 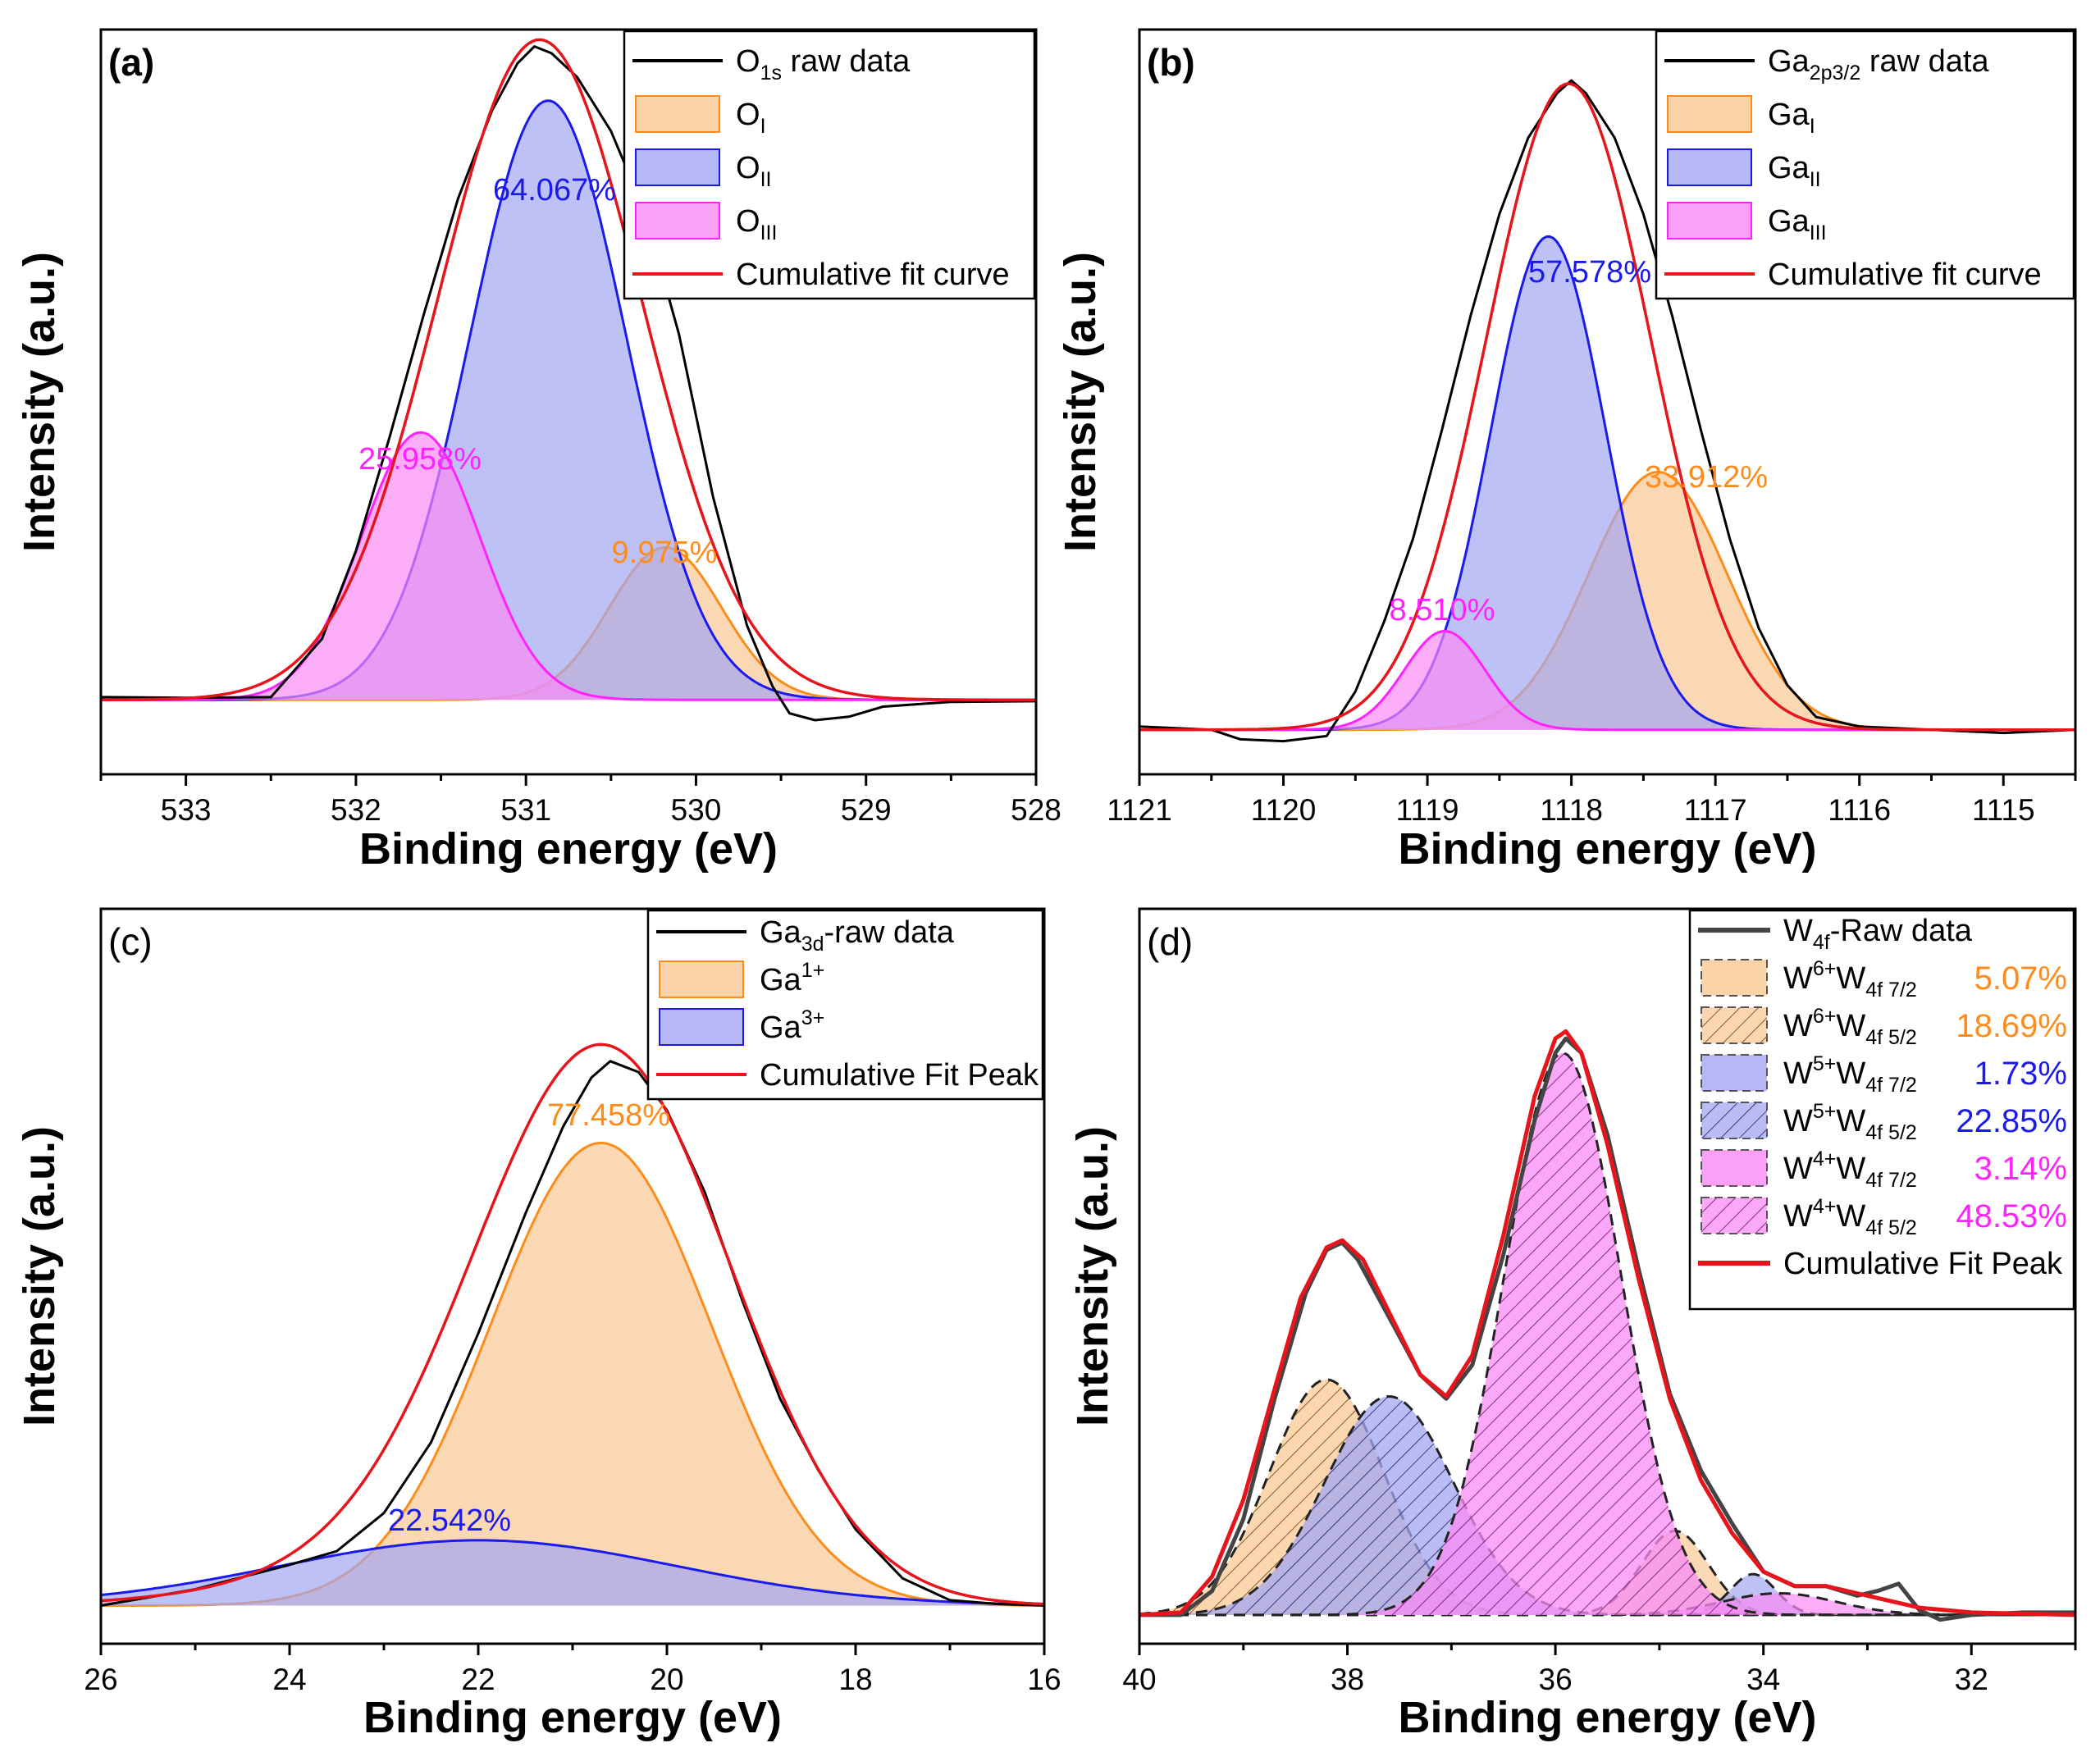 What do you see at coordinates (1139, 1679) in the screenshot?
I see `x-tick-label: 40` at bounding box center [1139, 1679].